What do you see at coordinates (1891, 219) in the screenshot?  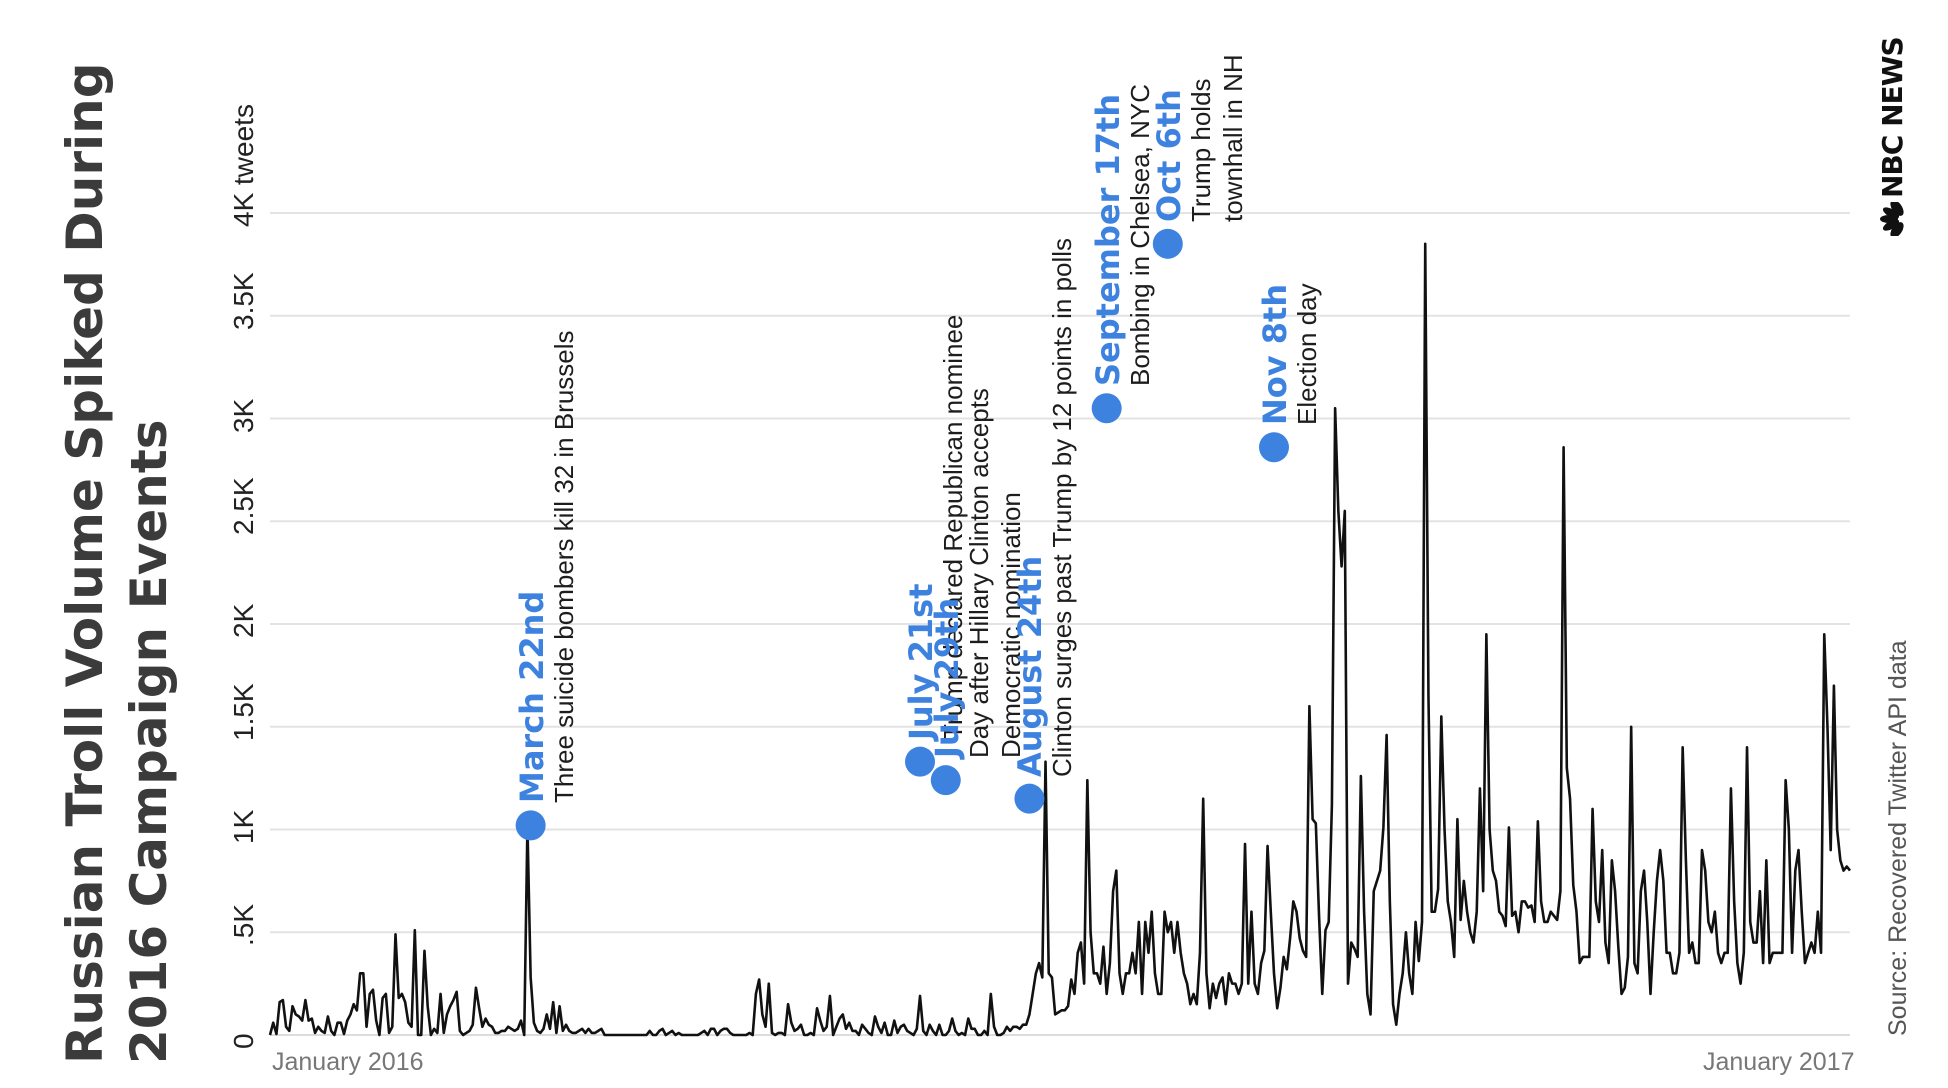 I see `peacock-icon` at bounding box center [1891, 219].